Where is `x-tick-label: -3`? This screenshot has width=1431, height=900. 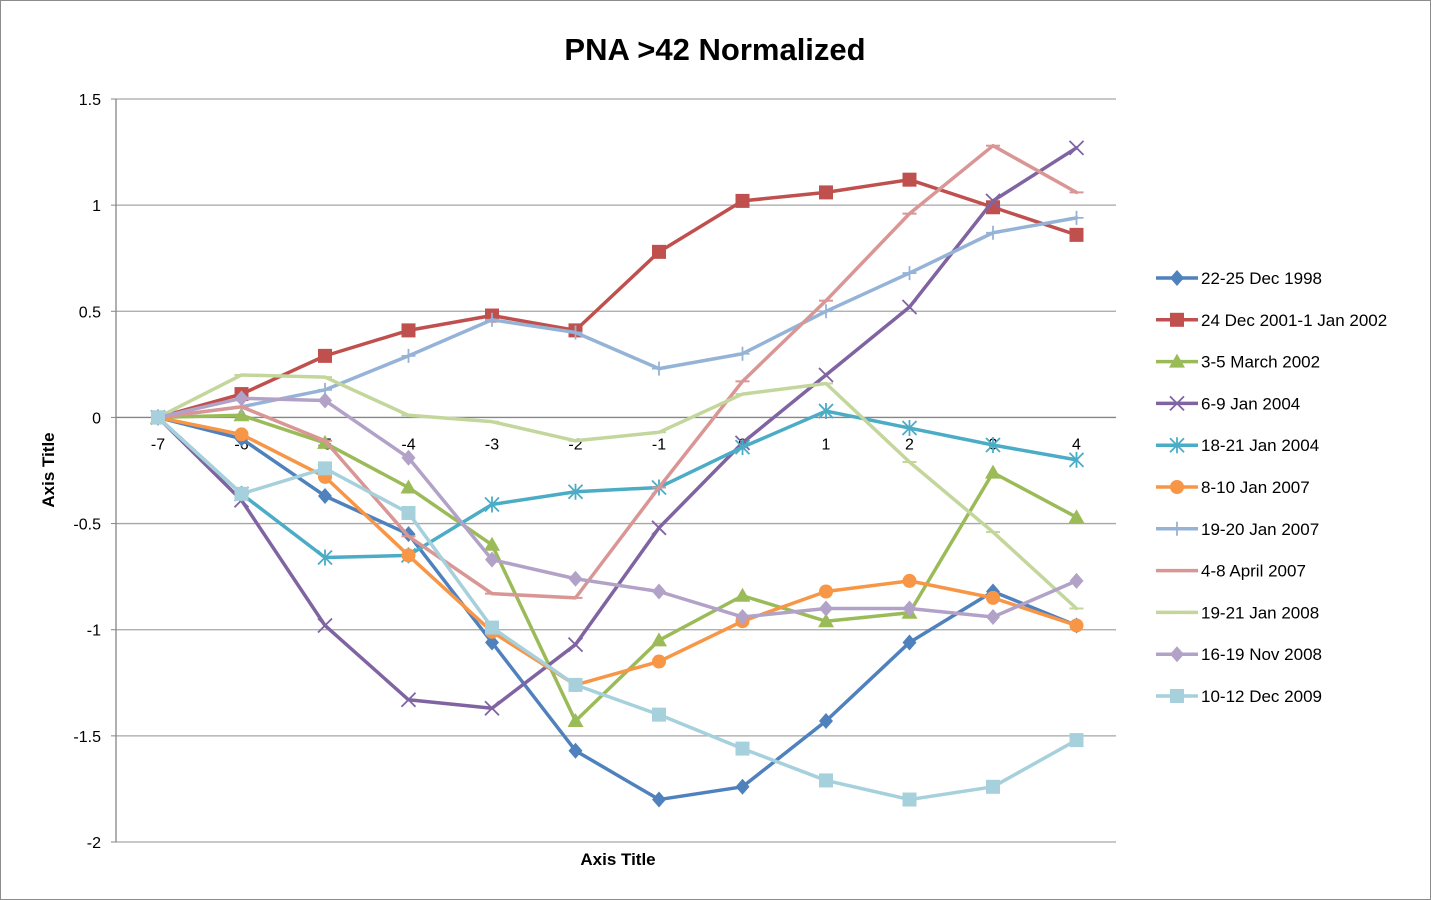
x-tick-label: -3 is located at coordinates (492, 444).